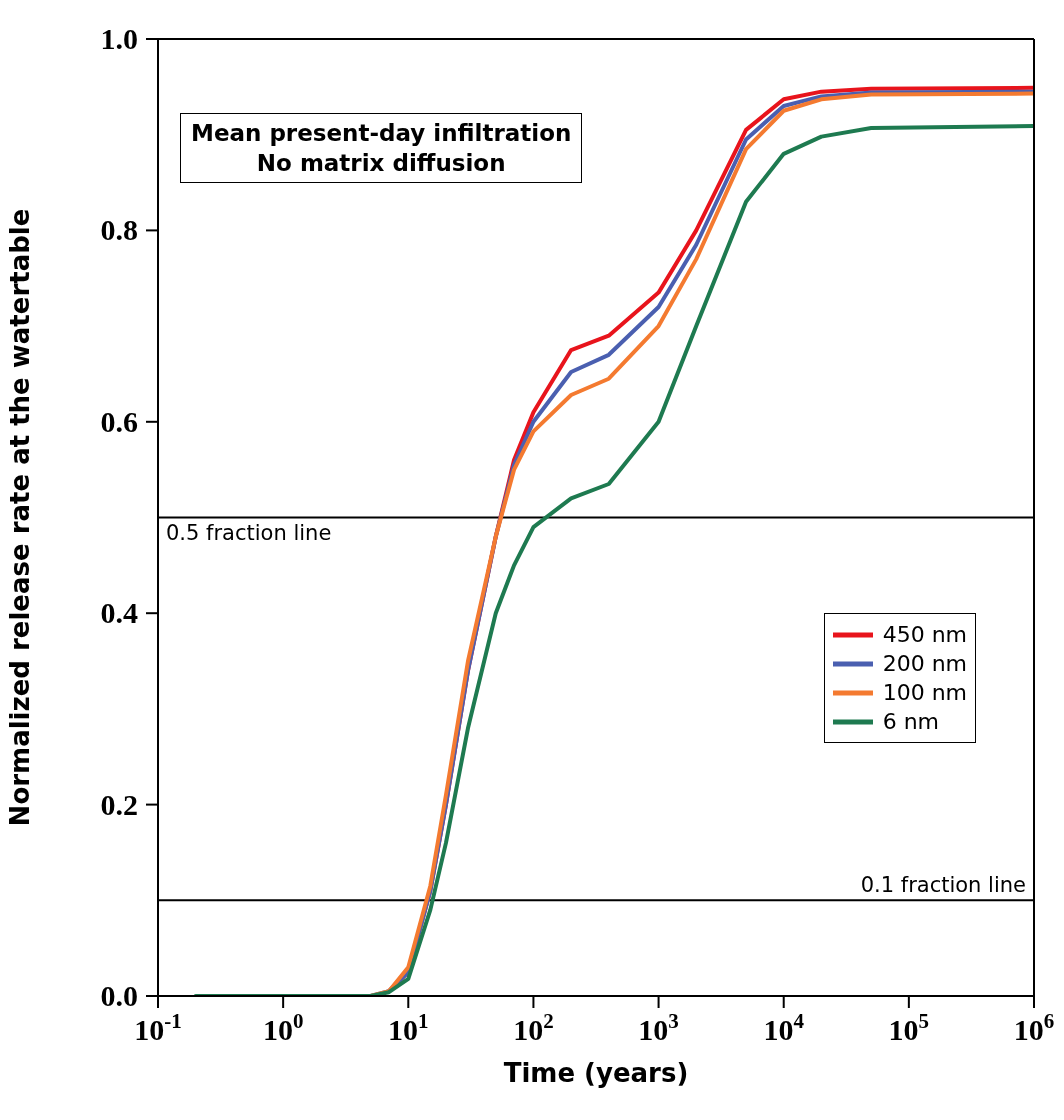 The height and width of the screenshot is (1120, 1064). Describe the element at coordinates (924, 692) in the screenshot. I see `legend-label: 100 nm` at that location.